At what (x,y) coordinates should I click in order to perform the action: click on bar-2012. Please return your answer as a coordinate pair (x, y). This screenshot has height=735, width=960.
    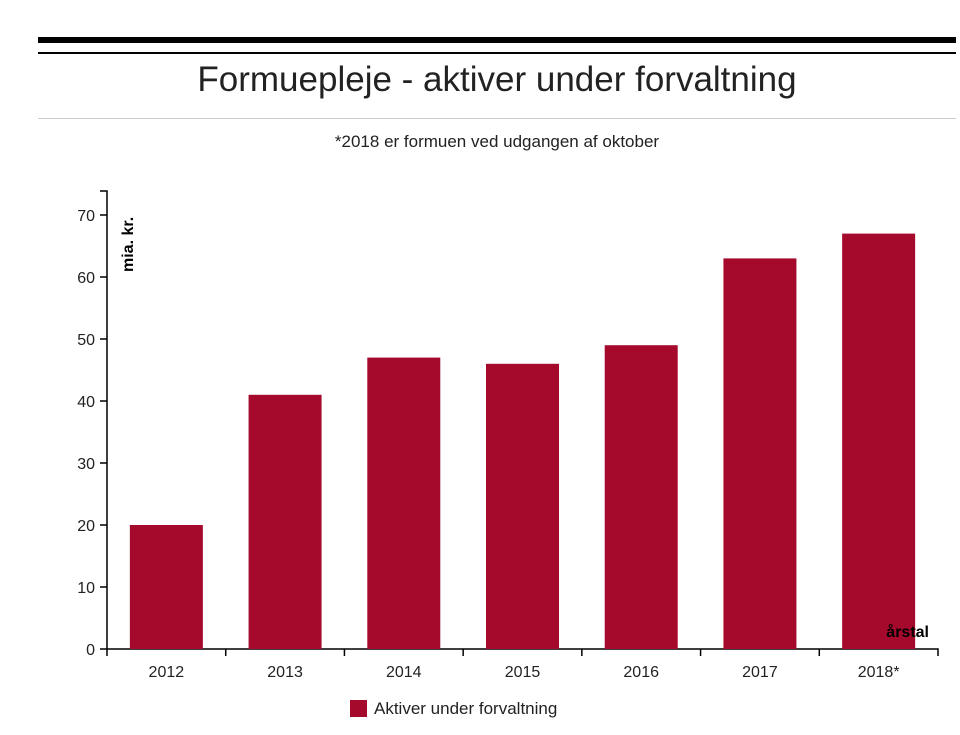
    Looking at the image, I should click on (166, 587).